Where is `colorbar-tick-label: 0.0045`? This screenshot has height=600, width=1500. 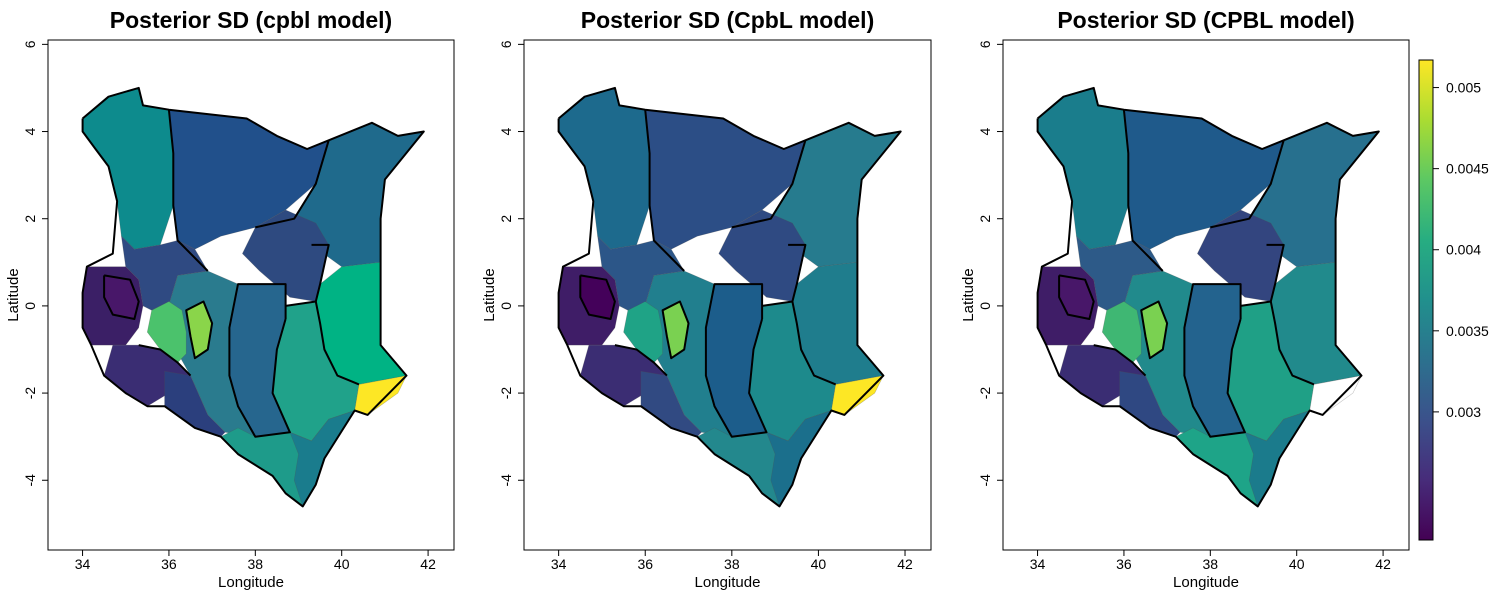
colorbar-tick-label: 0.0045 is located at coordinates (1467, 169).